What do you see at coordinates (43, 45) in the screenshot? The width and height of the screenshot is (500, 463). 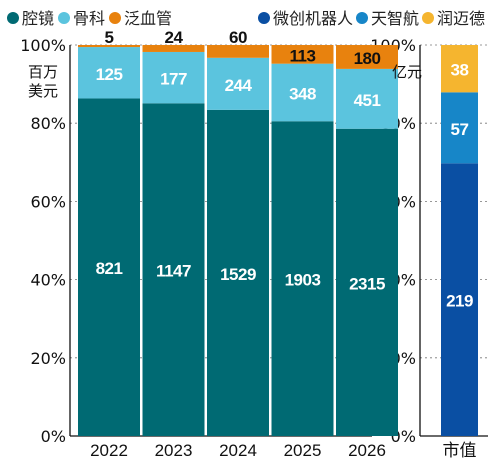 I see `y-tick-label-left: 100%` at bounding box center [43, 45].